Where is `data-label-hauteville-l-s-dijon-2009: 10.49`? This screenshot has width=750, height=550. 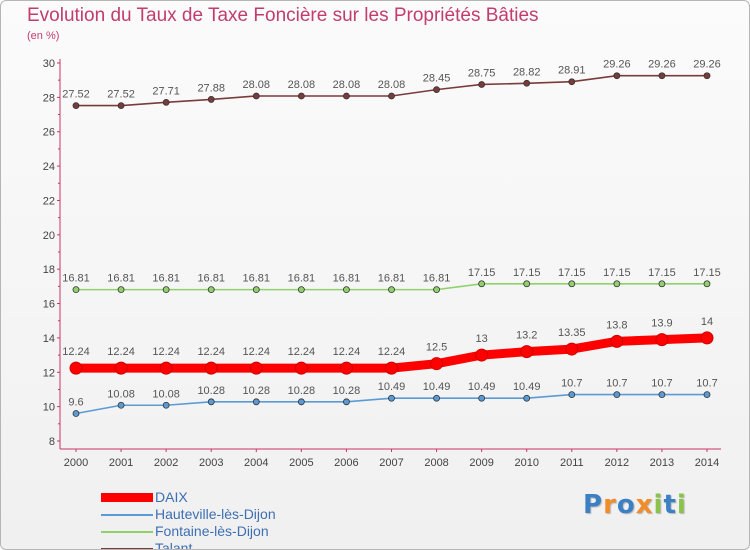
data-label-hauteville-l-s-dijon-2009: 10.49 is located at coordinates (482, 387).